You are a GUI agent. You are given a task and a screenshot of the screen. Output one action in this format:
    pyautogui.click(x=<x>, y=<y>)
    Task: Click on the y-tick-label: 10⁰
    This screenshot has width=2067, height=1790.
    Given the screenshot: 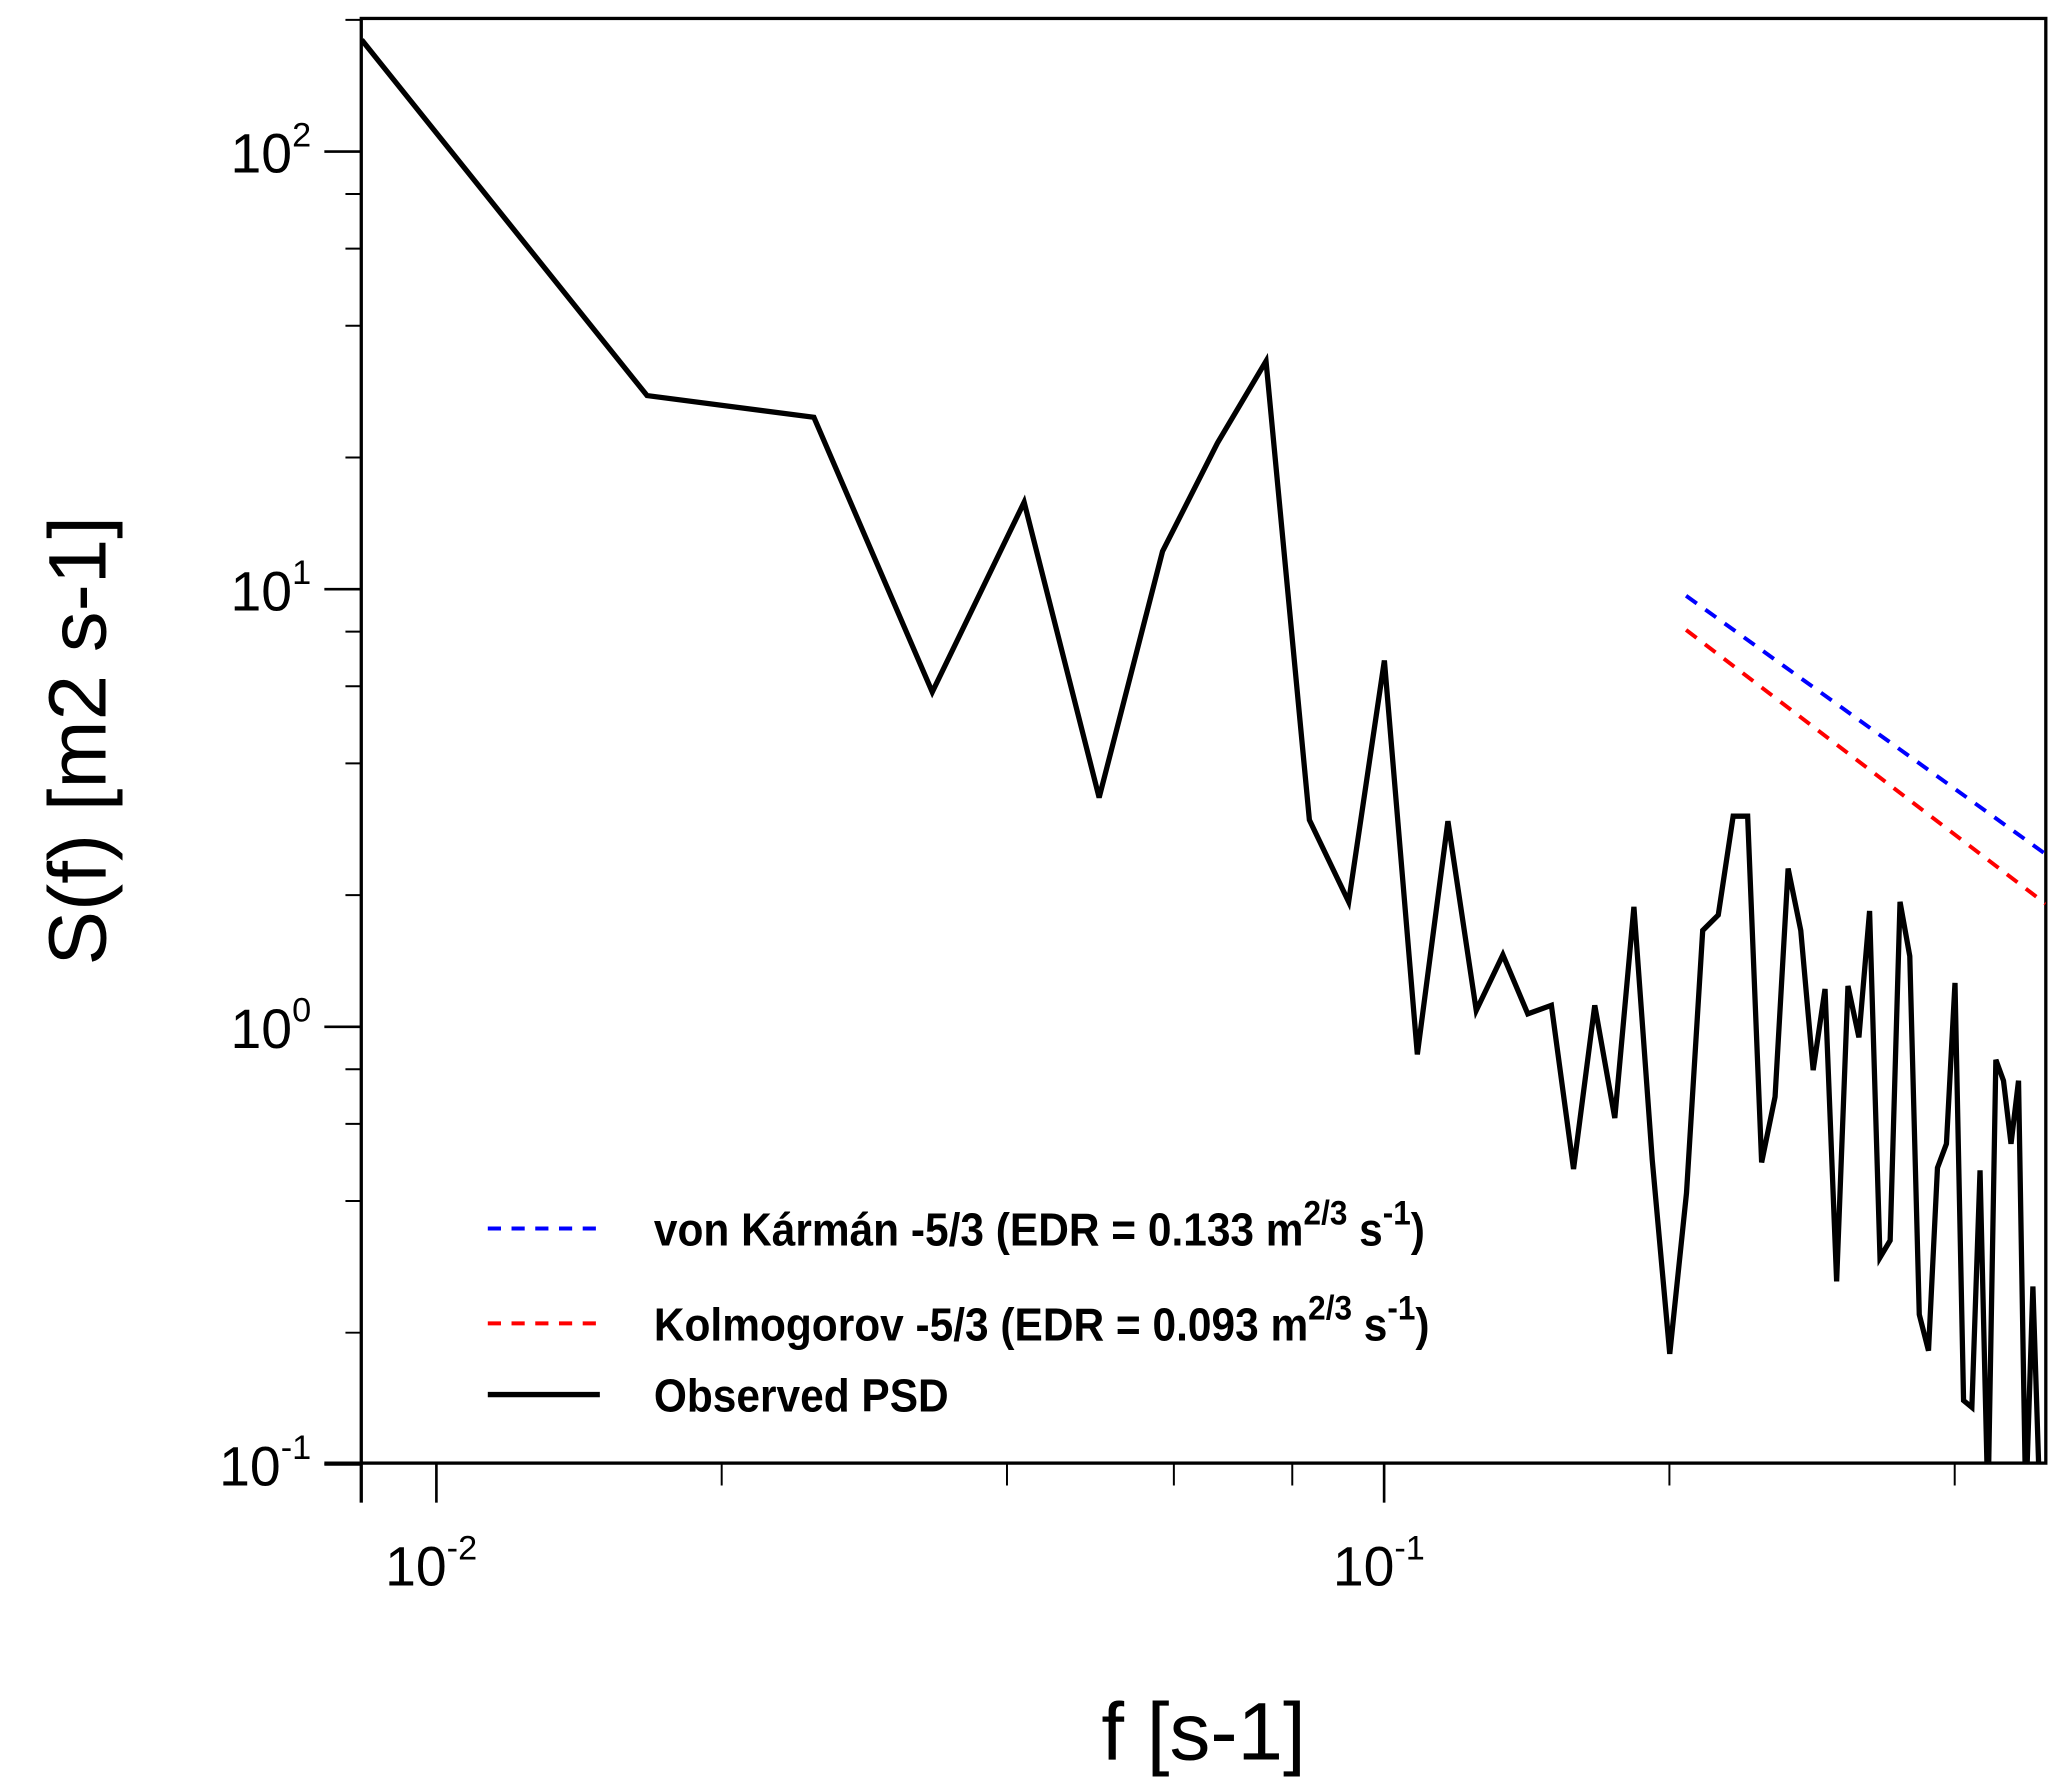 What is the action you would take?
    pyautogui.click(x=271, y=1026)
    